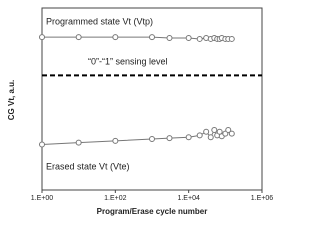 The image size is (320, 240). I want to click on x-tick-label: 1.E+04, so click(188, 198).